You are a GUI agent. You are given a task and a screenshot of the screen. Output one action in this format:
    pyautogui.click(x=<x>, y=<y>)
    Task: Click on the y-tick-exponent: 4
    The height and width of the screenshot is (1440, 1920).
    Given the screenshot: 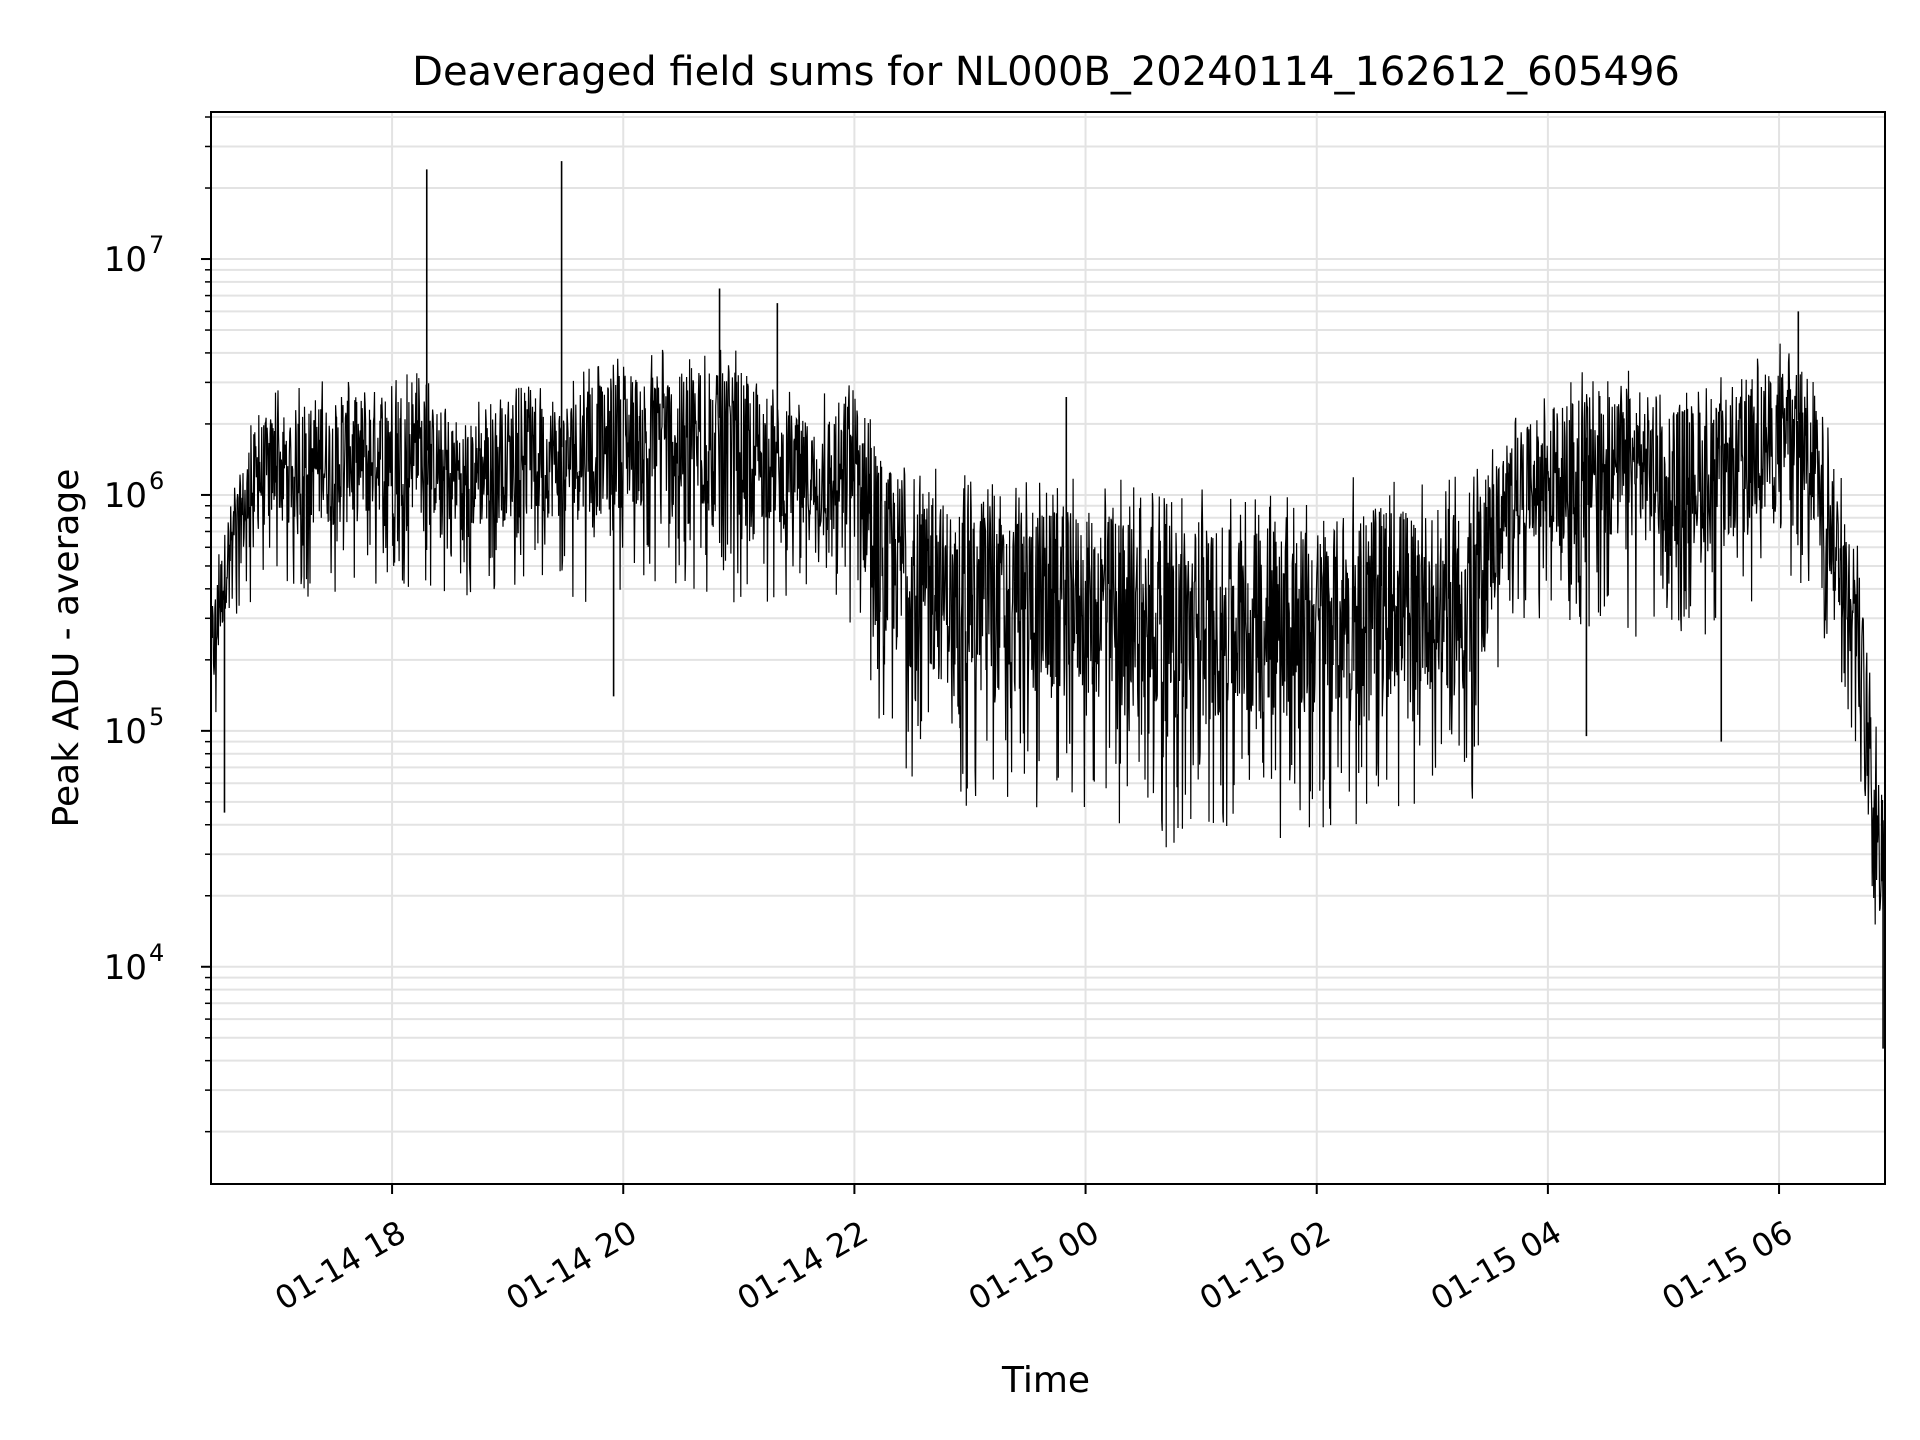 What is the action you would take?
    pyautogui.click(x=156, y=953)
    